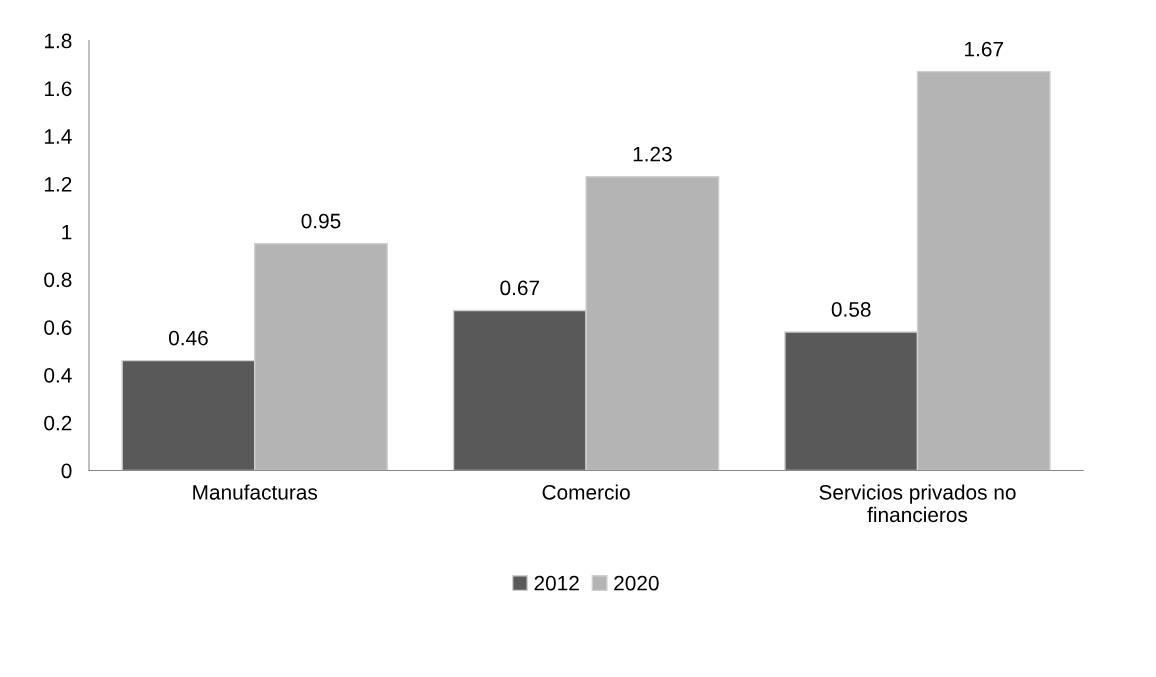 This screenshot has height=677, width=1156. I want to click on x-tick-label: Manufacturas, so click(255, 492).